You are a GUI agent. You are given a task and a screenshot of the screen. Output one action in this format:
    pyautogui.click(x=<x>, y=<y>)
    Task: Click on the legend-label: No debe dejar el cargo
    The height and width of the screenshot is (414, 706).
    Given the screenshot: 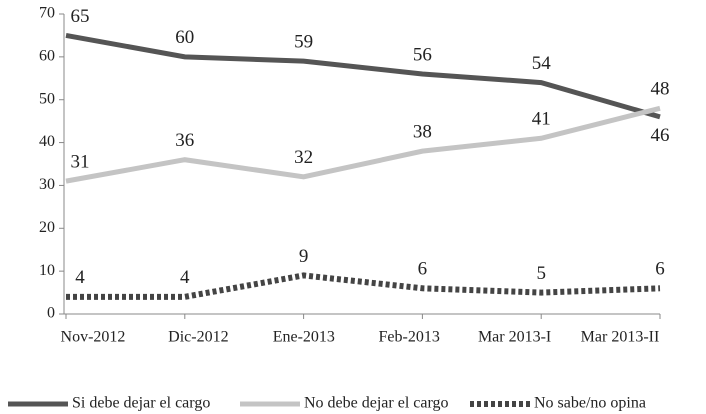 What is the action you would take?
    pyautogui.click(x=376, y=403)
    